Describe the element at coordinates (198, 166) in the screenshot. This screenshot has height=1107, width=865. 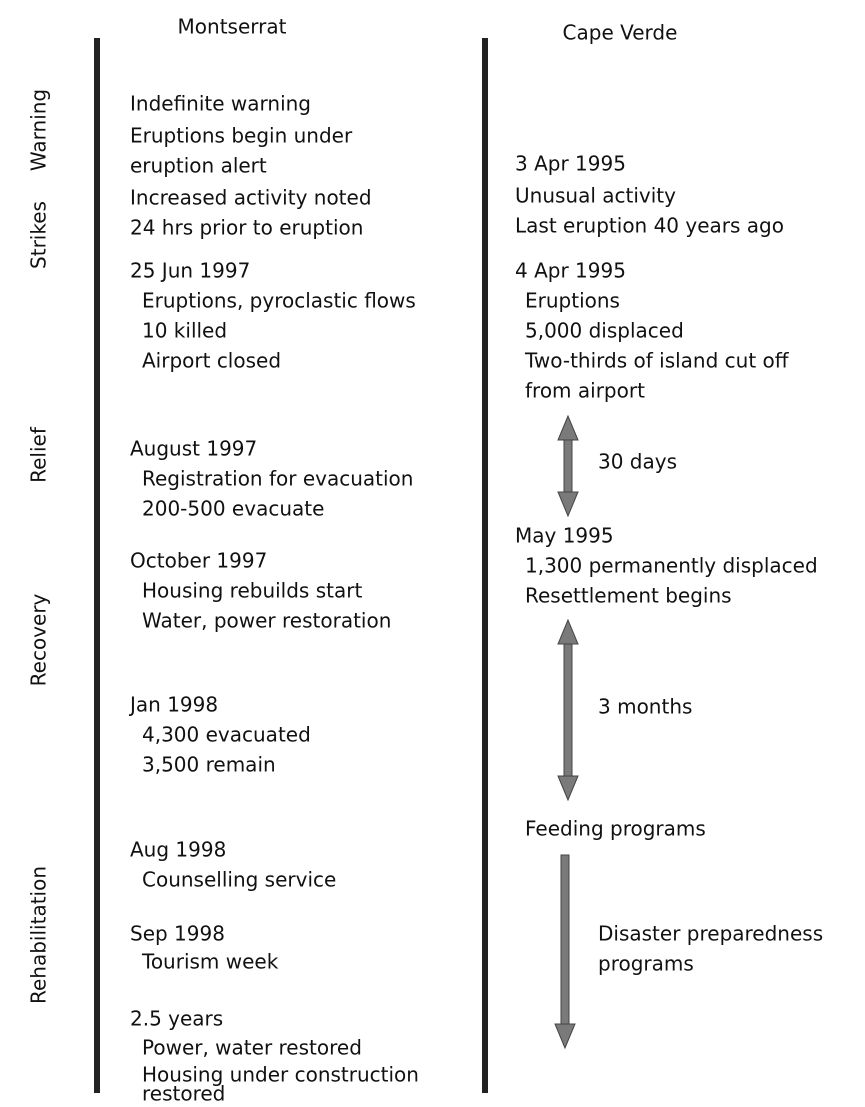
I see `entry-line: eruption alert` at that location.